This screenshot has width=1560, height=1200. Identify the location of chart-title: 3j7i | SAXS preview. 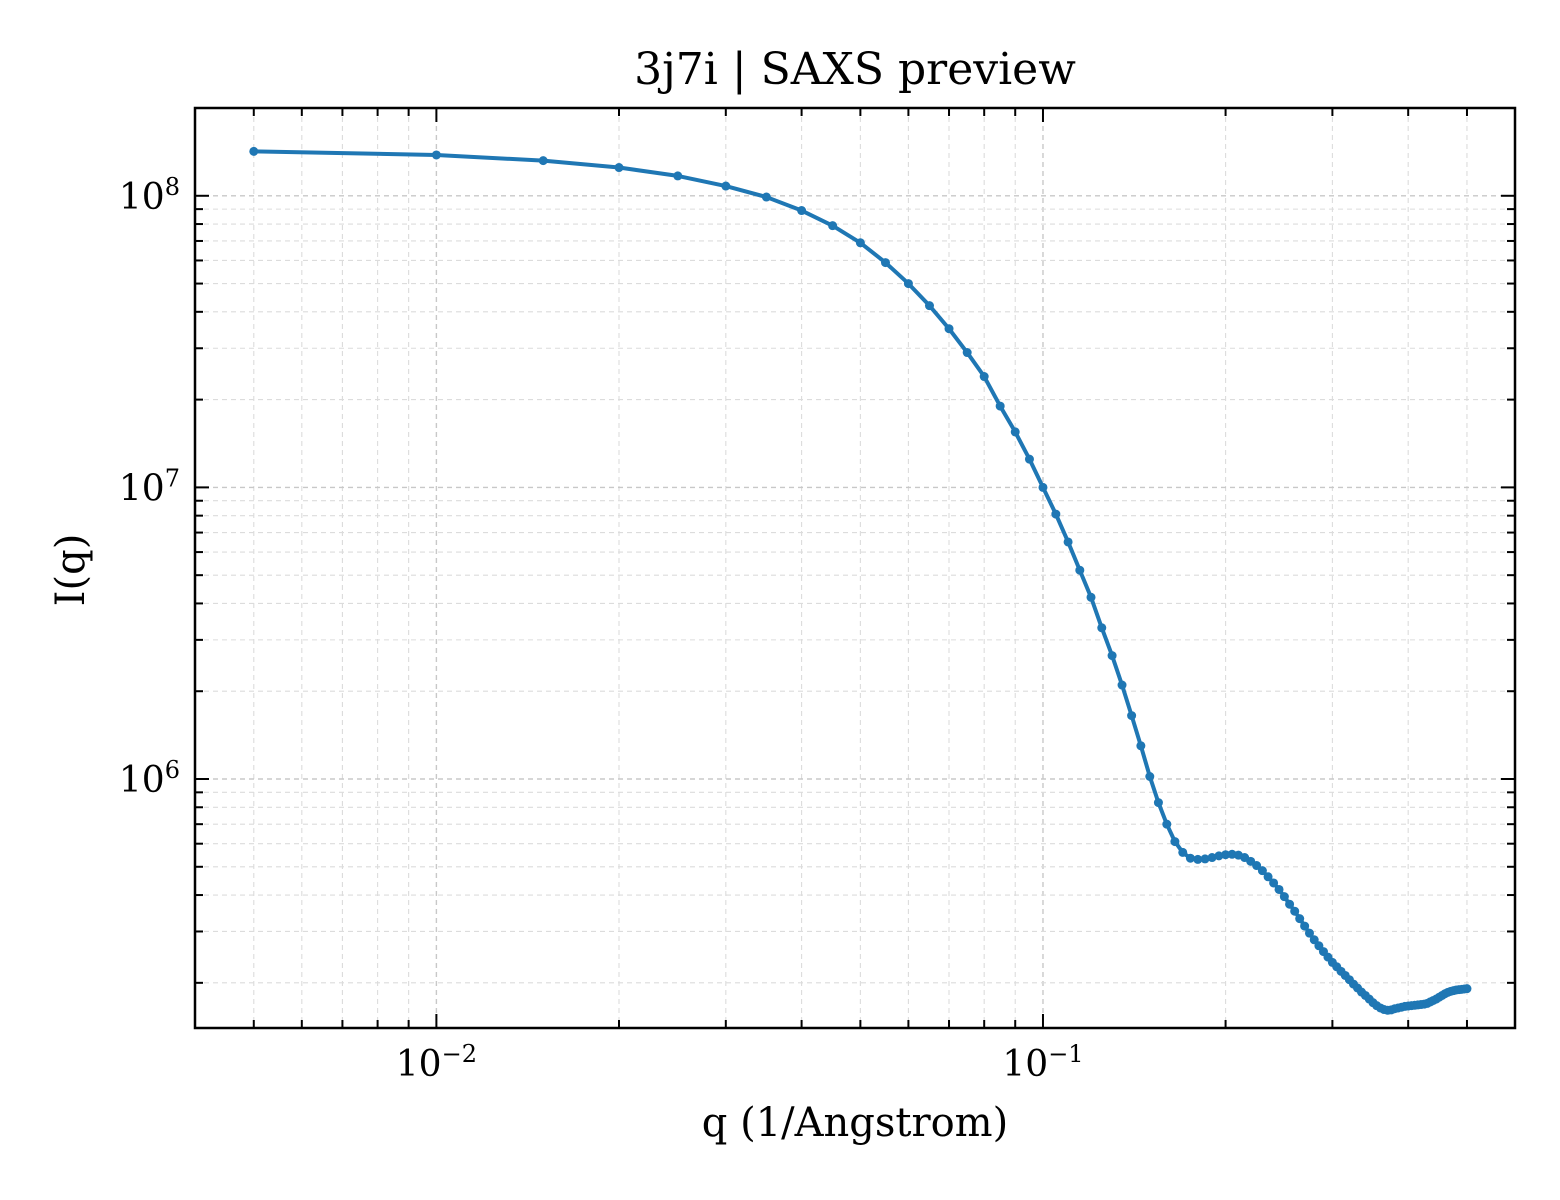
(855, 69).